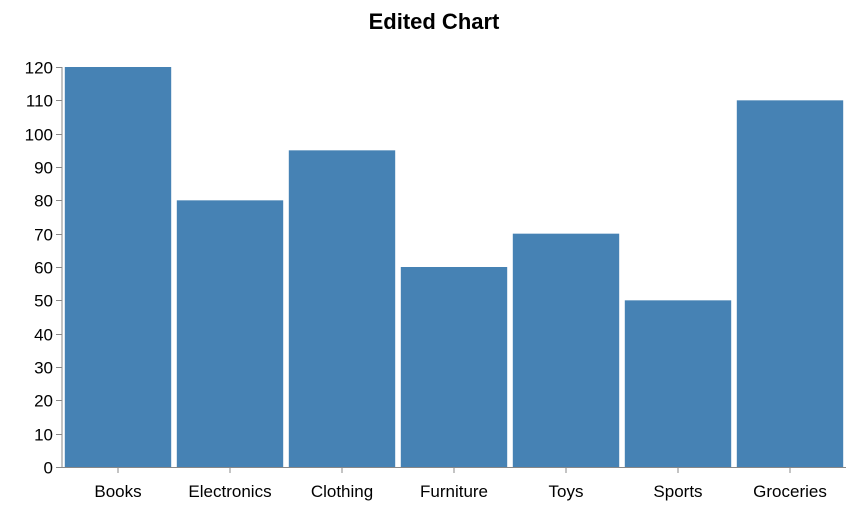  What do you see at coordinates (454, 367) in the screenshot?
I see `bar-furniture` at bounding box center [454, 367].